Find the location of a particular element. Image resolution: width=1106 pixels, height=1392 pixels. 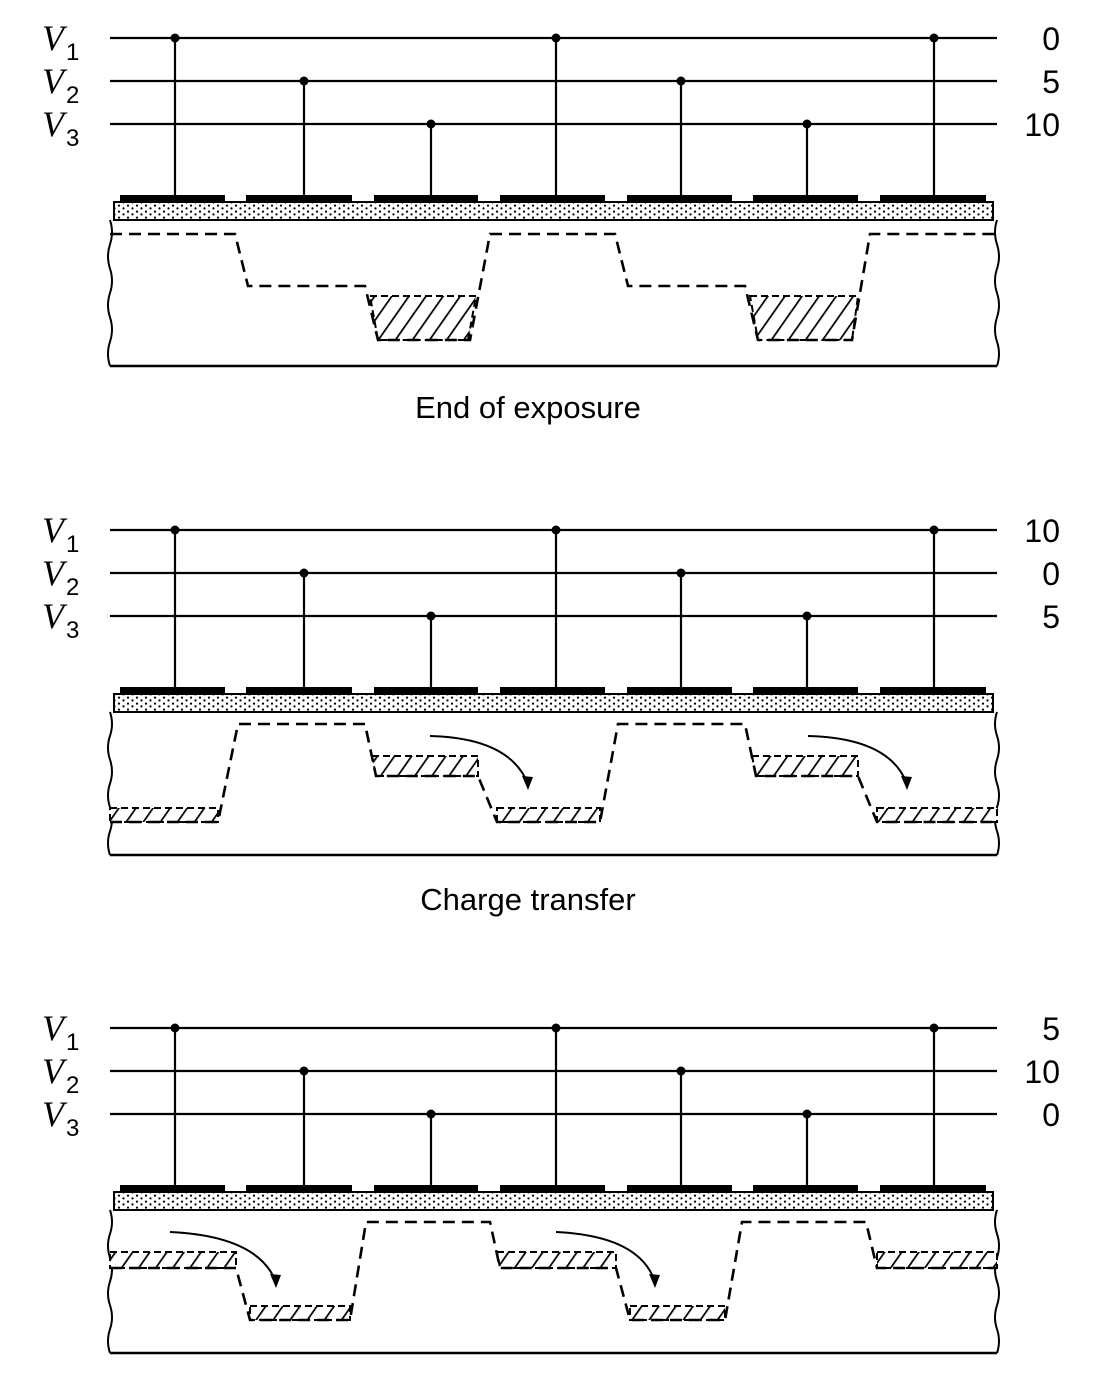

rail-voltage-v3: 5 is located at coordinates (1051, 617).